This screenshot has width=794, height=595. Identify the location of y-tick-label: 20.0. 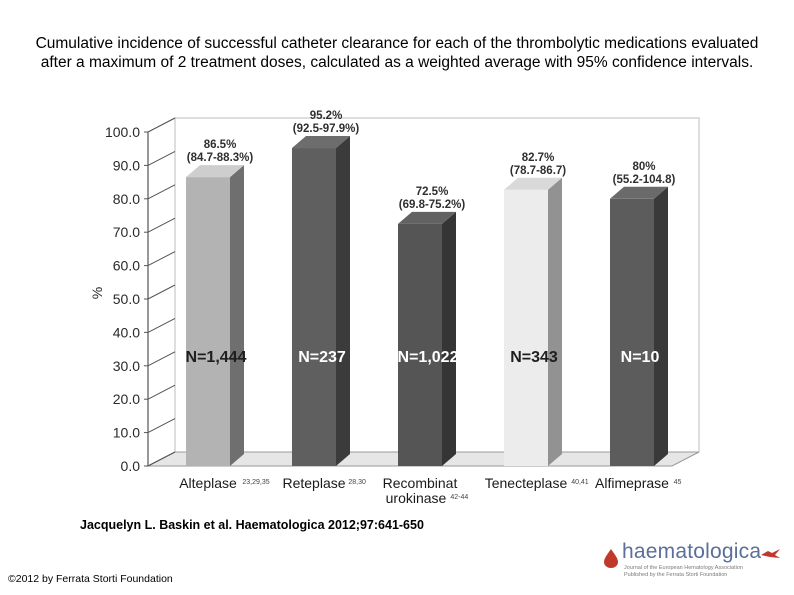
(126, 399).